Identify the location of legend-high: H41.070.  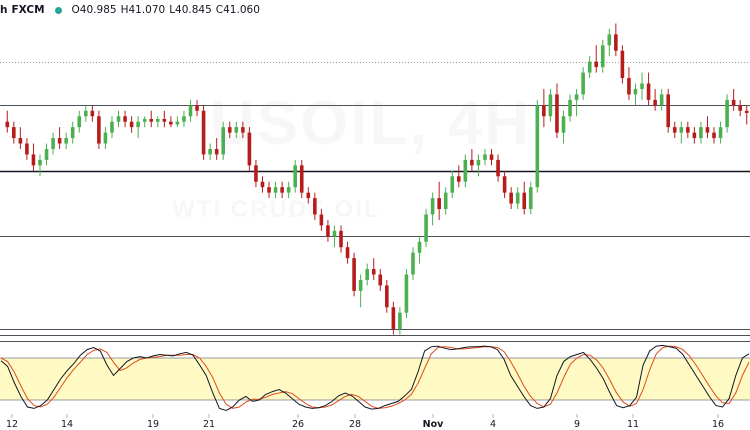
(143, 10).